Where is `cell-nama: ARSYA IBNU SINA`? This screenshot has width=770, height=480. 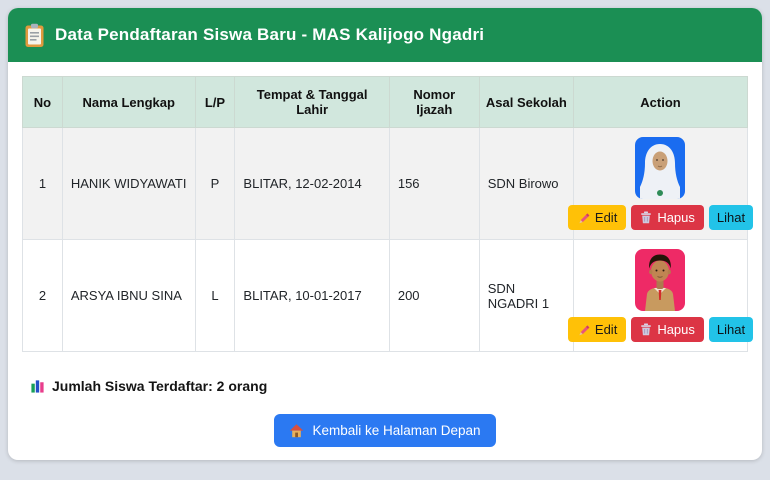 cell-nama: ARSYA IBNU SINA is located at coordinates (128, 295).